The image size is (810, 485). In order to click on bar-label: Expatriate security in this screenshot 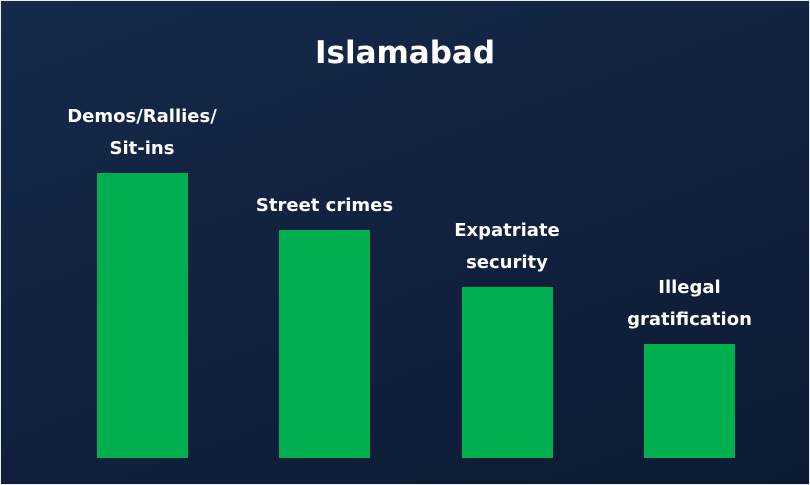, I will do `click(507, 246)`.